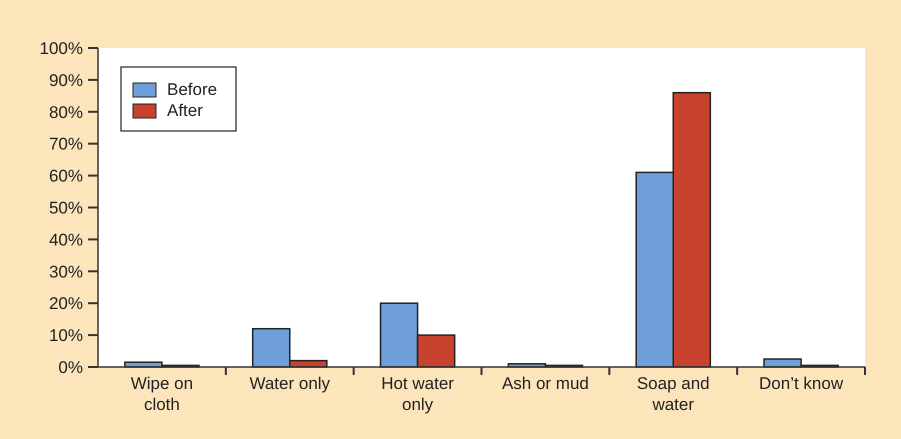  Describe the element at coordinates (61, 48) in the screenshot. I see `y-tick-label: 100%` at that location.